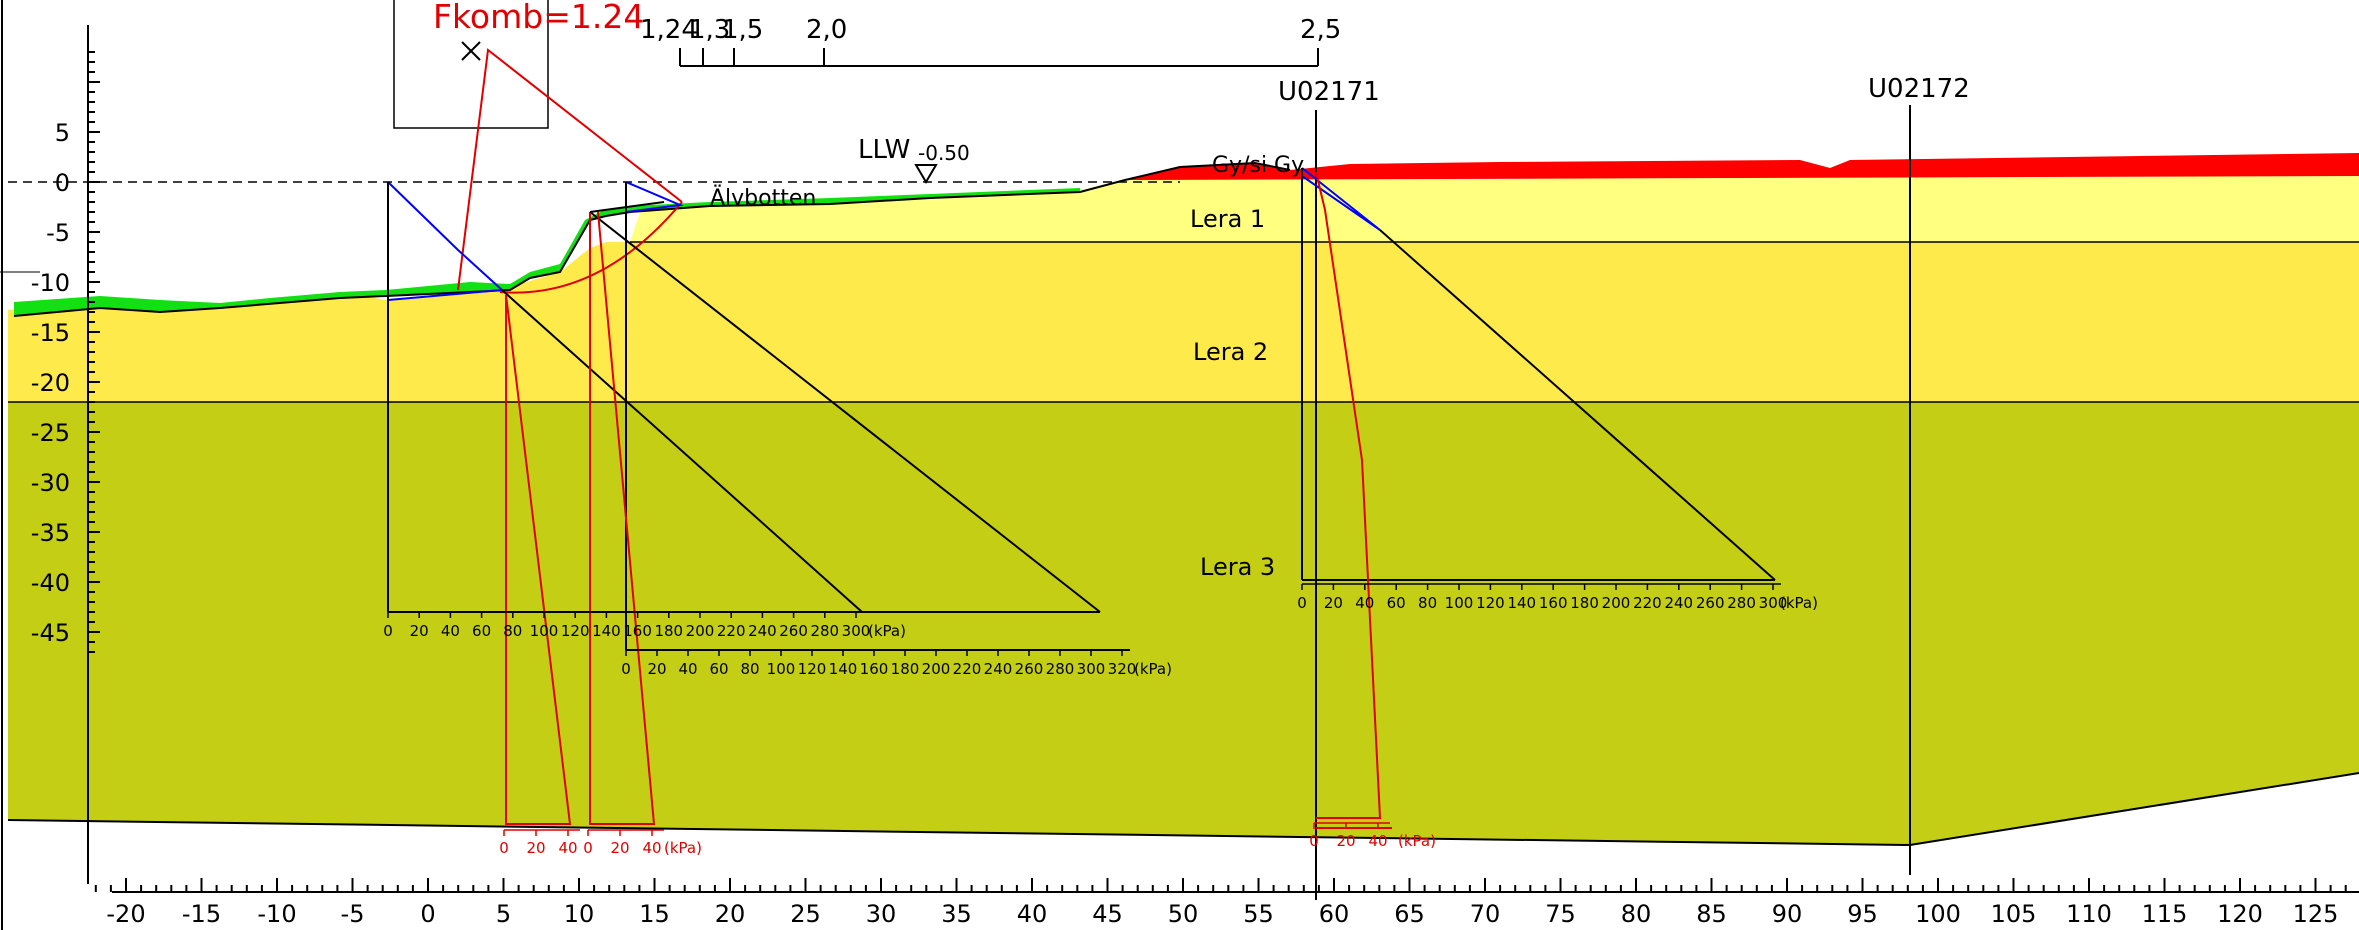 The height and width of the screenshot is (930, 2359). I want to click on alvbotten-label: Älvbotten, so click(763, 198).